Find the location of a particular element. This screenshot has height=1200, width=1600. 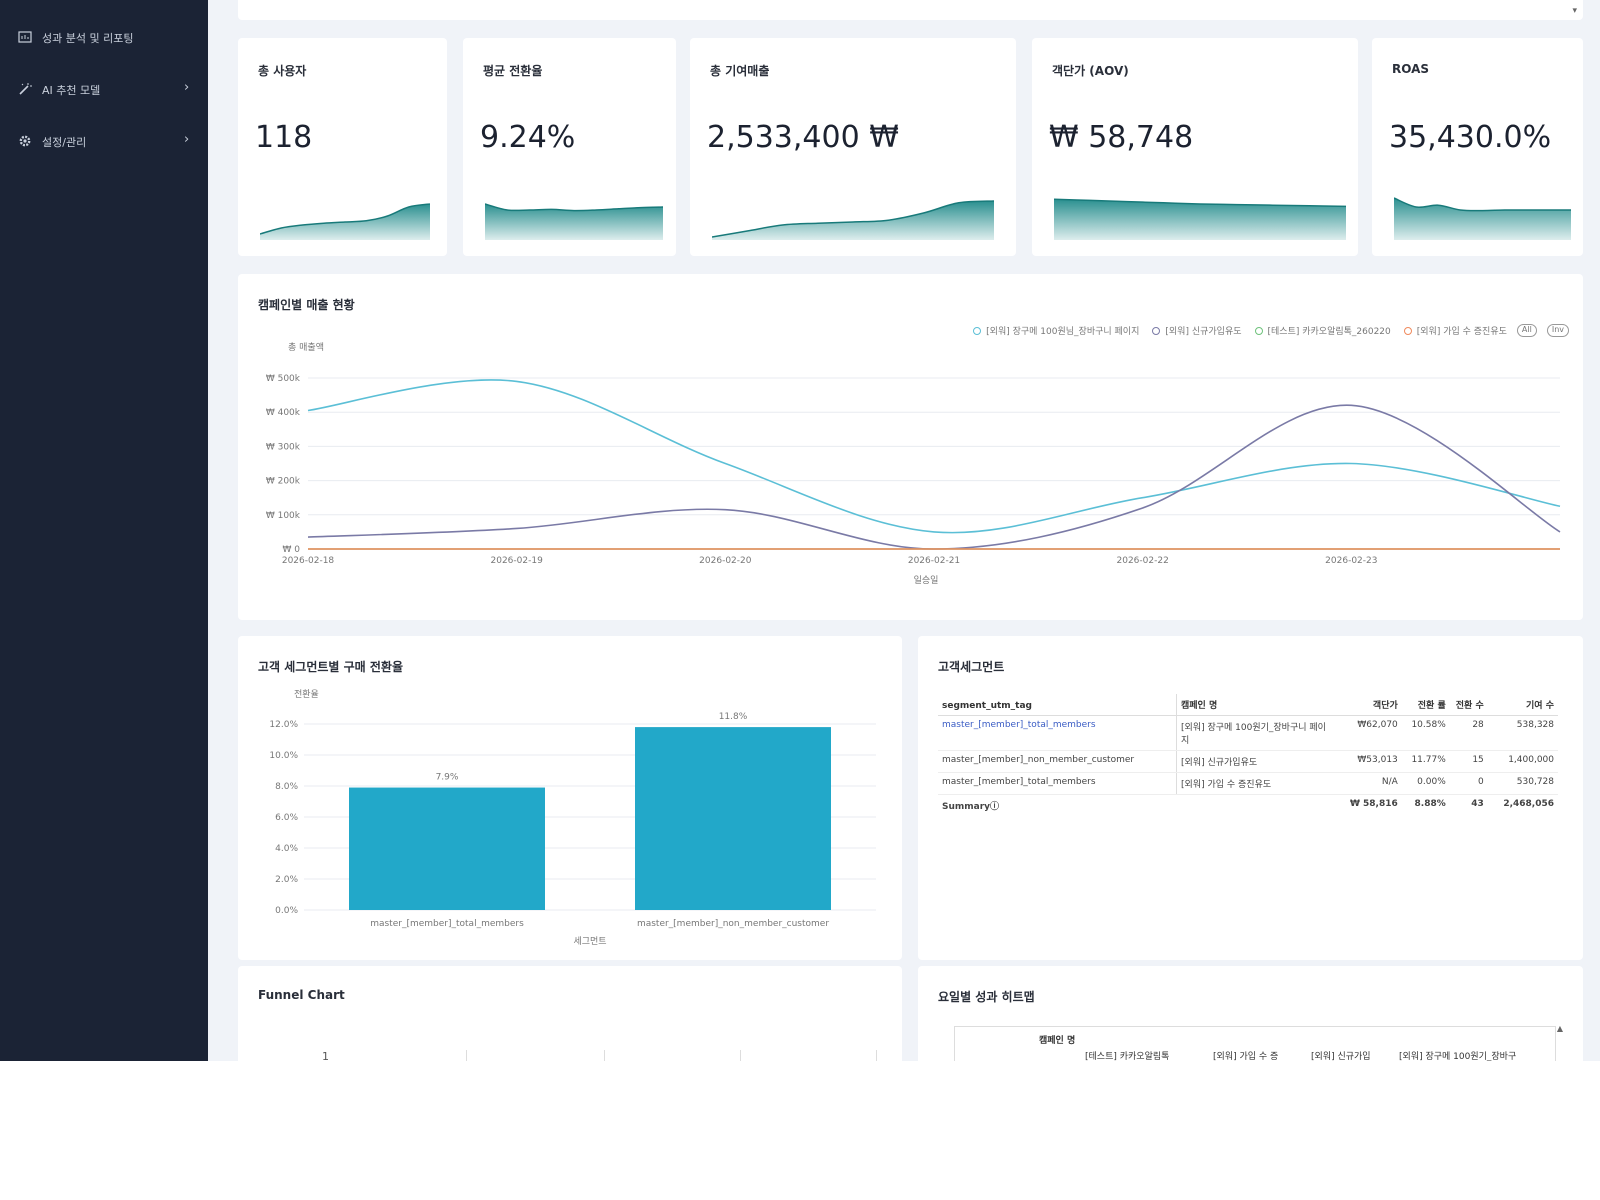

magic-wand-icon is located at coordinates (25, 89).